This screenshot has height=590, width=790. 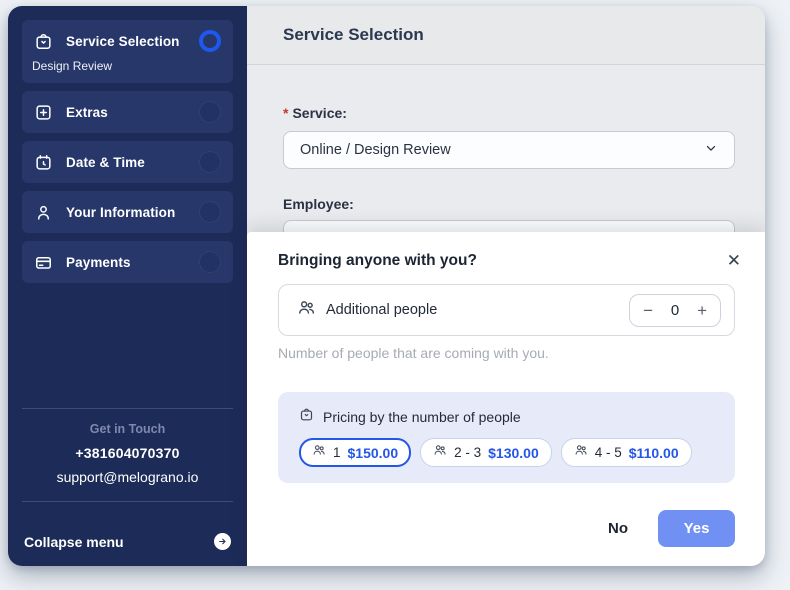 I want to click on service-select: Online / Design Review, so click(x=509, y=150).